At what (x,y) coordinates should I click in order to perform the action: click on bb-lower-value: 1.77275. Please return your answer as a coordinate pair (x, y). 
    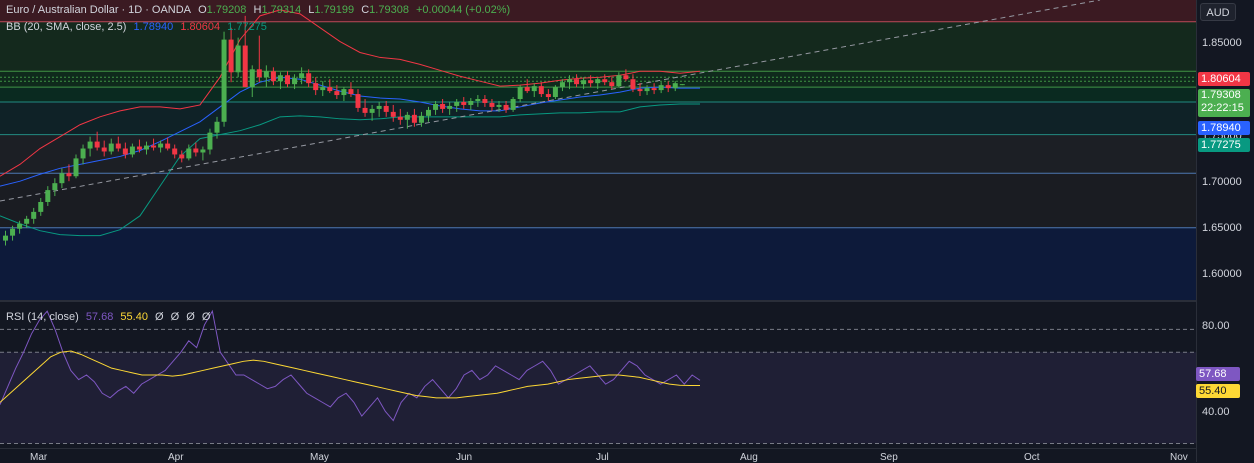
    Looking at the image, I should click on (247, 27).